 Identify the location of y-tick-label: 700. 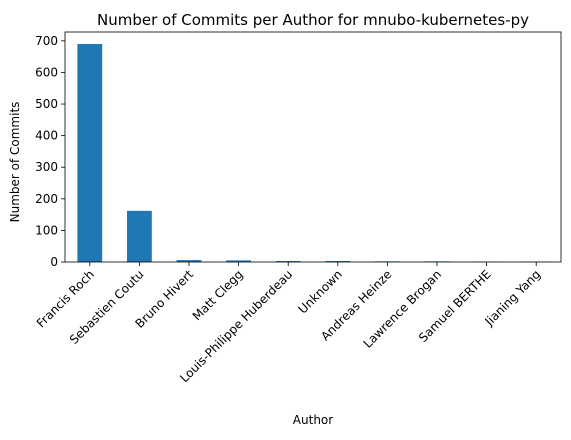
(46, 41).